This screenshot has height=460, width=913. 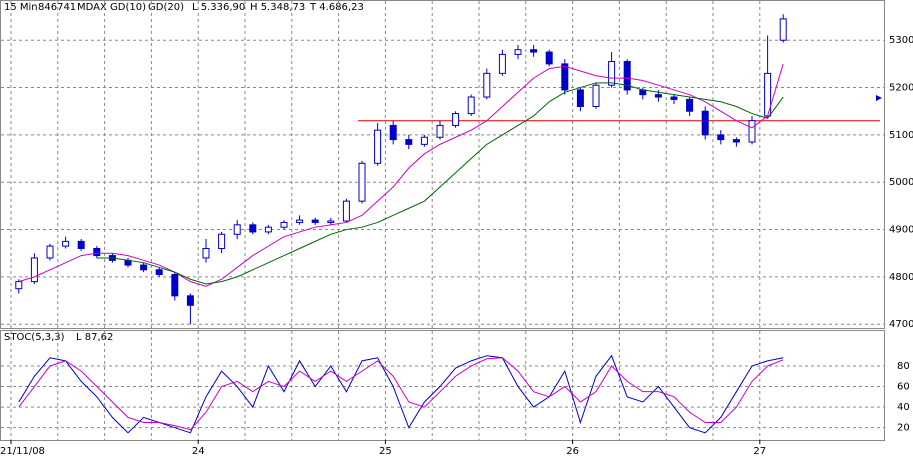 What do you see at coordinates (901, 277) in the screenshot?
I see `y-tick-label: 4800` at bounding box center [901, 277].